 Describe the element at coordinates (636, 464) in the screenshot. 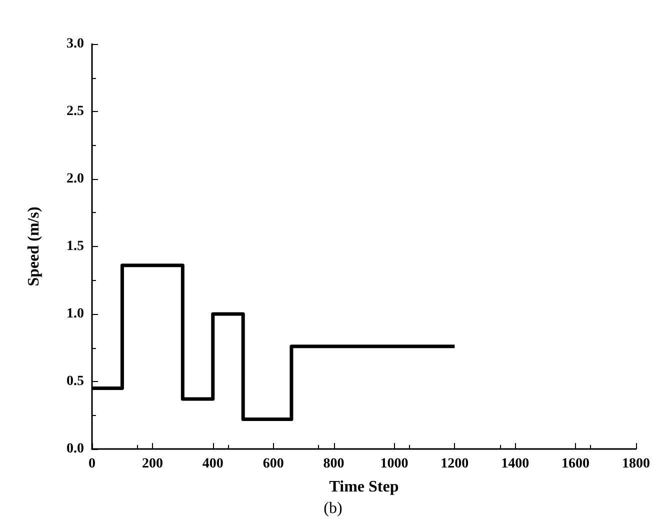

I see `x-tick-label: 1800` at that location.